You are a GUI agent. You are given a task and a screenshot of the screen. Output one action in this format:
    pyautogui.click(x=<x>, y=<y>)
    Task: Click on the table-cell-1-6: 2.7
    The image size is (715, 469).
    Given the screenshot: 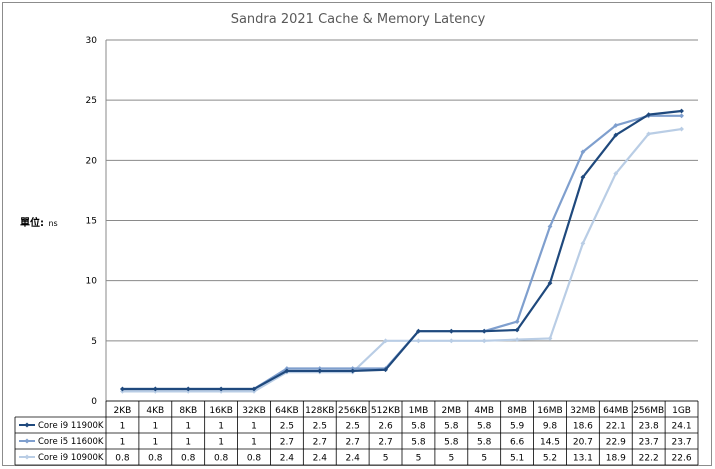 What is the action you would take?
    pyautogui.click(x=320, y=443)
    